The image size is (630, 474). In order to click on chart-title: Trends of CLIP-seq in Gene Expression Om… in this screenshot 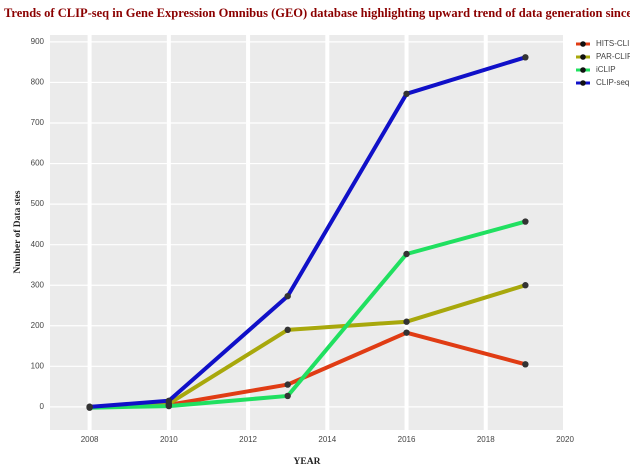, I will do `click(317, 13)`.